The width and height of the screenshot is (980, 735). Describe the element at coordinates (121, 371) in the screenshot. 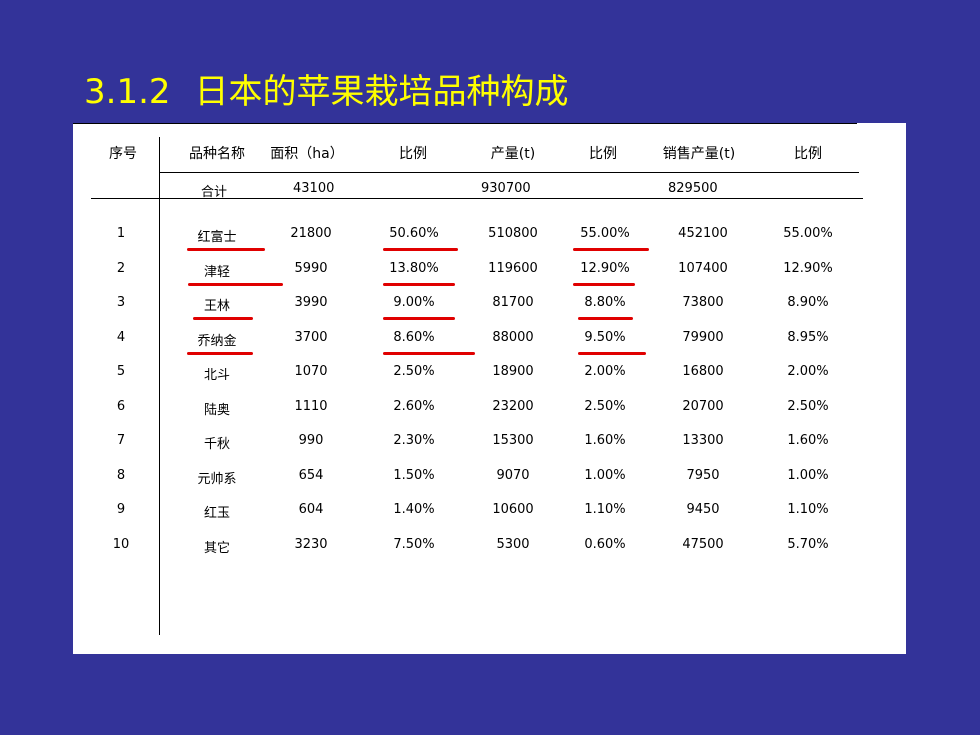

I see `cell-no: 5` at that location.